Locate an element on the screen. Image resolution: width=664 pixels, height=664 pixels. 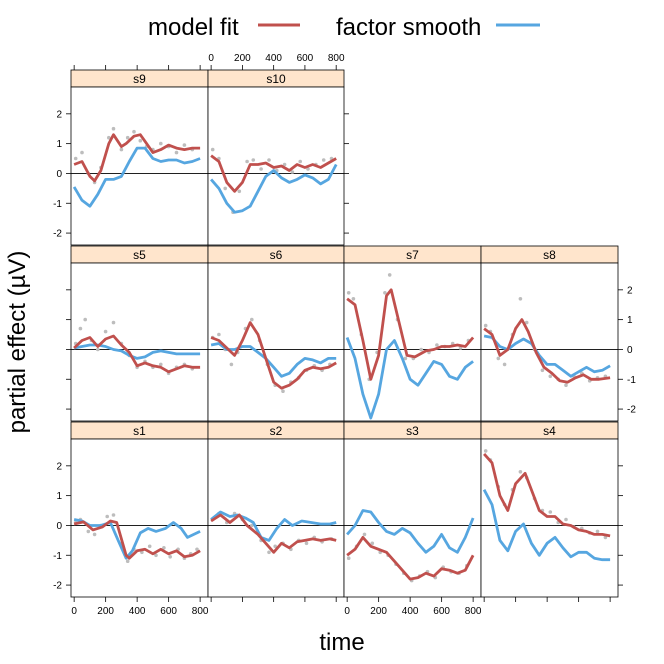
plot-area-s1 is located at coordinates (139, 518).